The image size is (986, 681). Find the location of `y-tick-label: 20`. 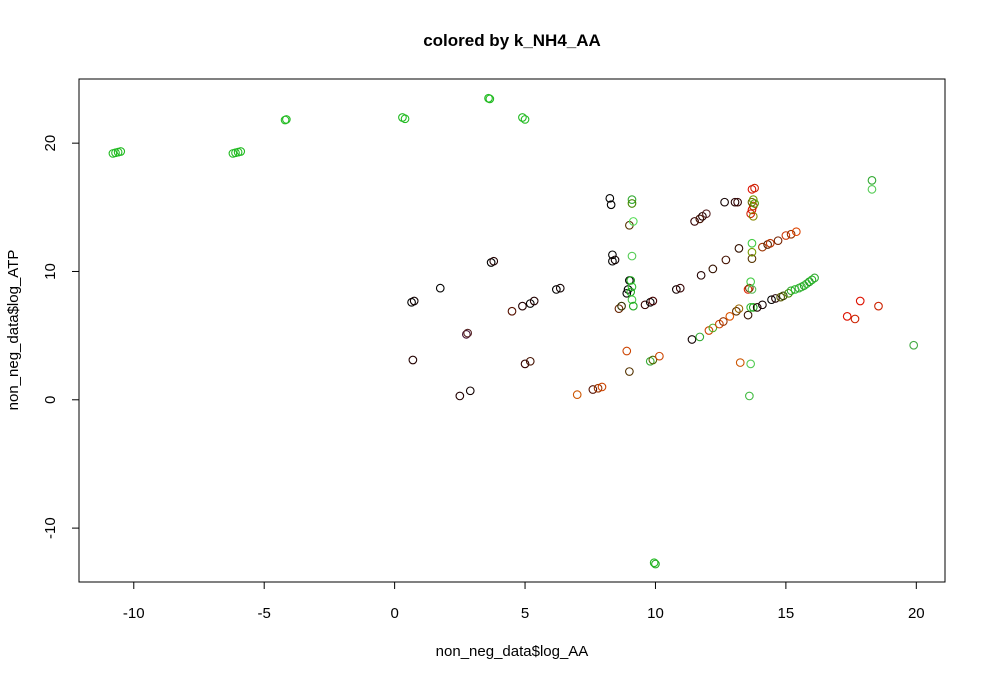

y-tick-label: 20 is located at coordinates (50, 143).